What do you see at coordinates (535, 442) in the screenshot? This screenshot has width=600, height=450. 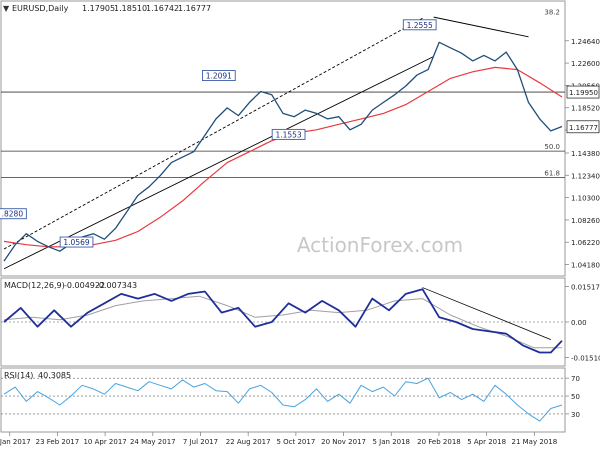 I see `x-tick-label-11: 21 May 2018` at bounding box center [535, 442].